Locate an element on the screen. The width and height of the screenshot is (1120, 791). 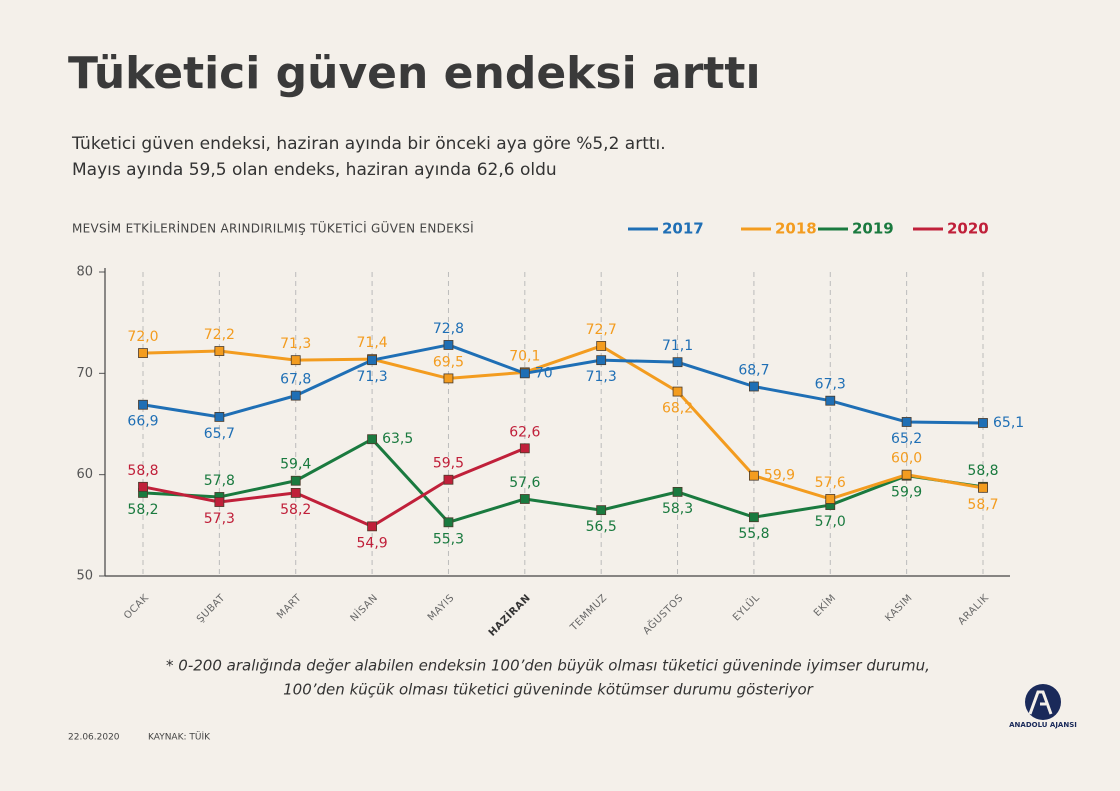
data-label: 58,7 is located at coordinates (982, 505).